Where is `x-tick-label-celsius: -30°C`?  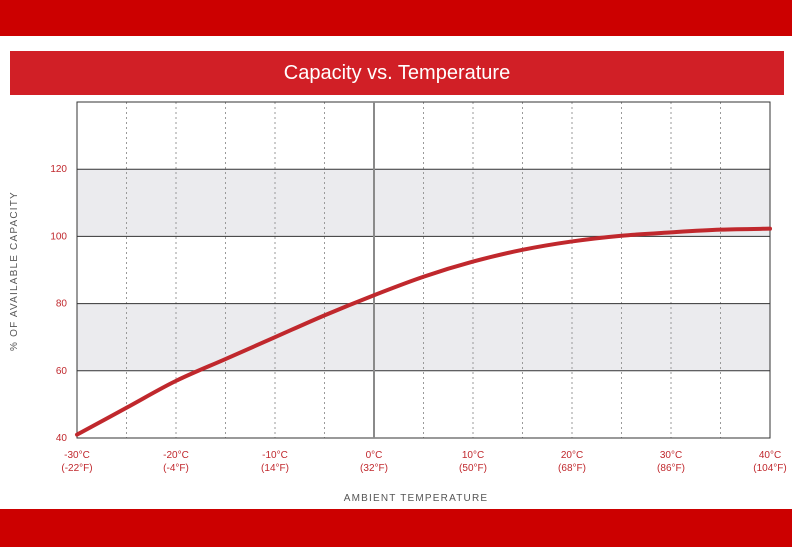
x-tick-label-celsius: -30°C is located at coordinates (77, 455).